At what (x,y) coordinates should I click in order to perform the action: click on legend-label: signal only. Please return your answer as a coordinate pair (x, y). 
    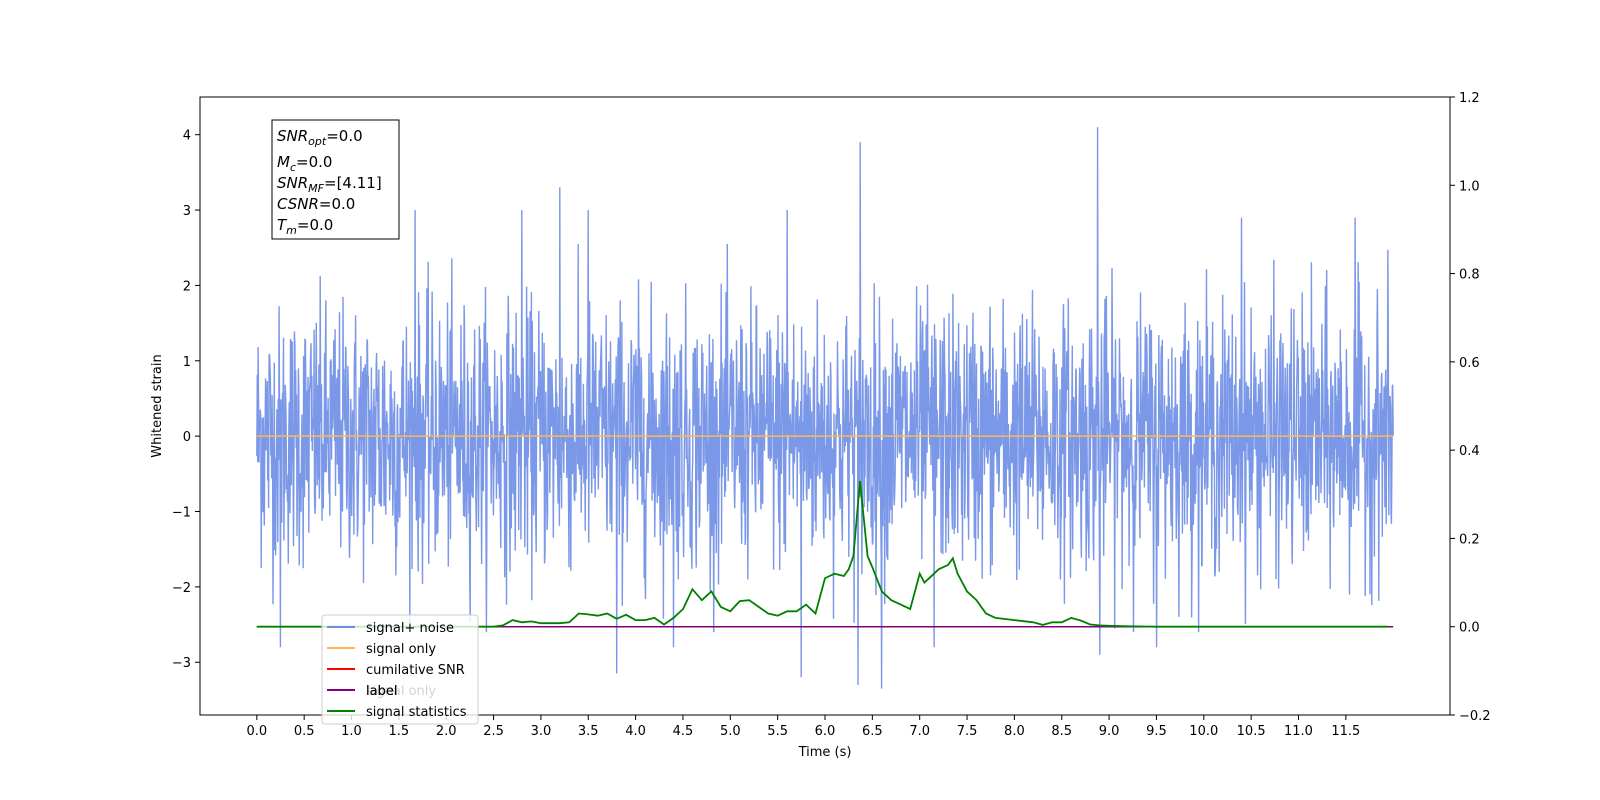
    Looking at the image, I should click on (401, 649).